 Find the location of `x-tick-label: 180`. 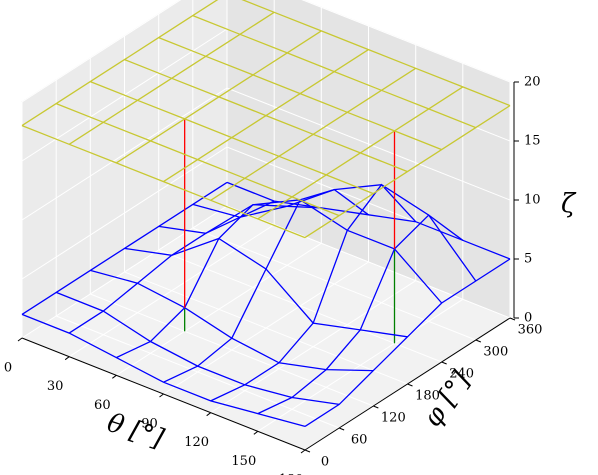

x-tick-label: 180 is located at coordinates (291, 474).